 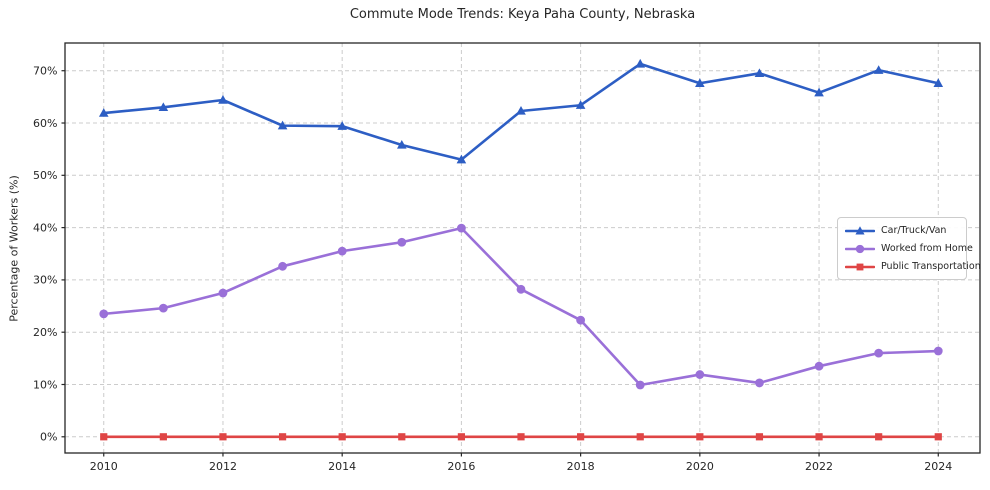 What do you see at coordinates (700, 466) in the screenshot?
I see `svg-text: 2020` at bounding box center [700, 466].